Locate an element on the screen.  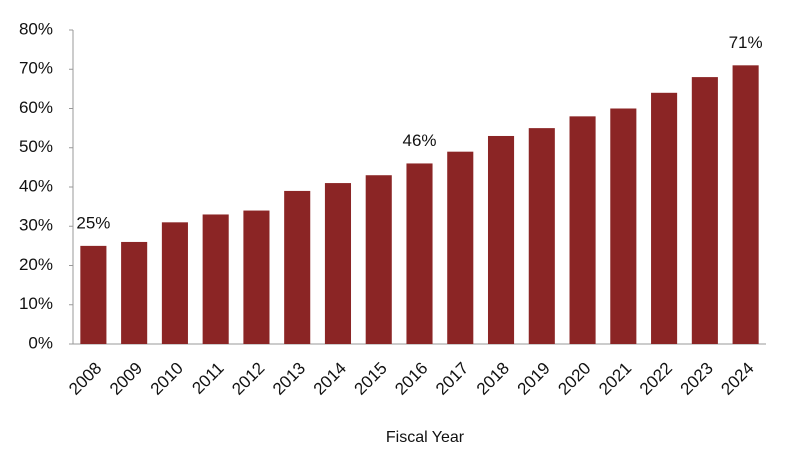
y-tick-label: 30% is located at coordinates (36, 225).